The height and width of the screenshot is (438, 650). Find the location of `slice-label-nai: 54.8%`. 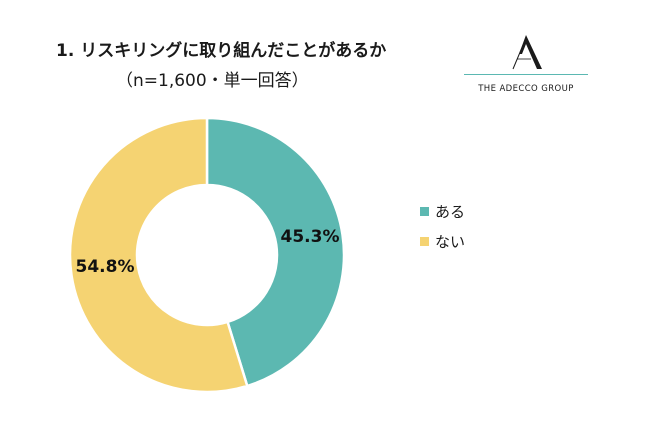

slice-label-nai: 54.8% is located at coordinates (105, 267).